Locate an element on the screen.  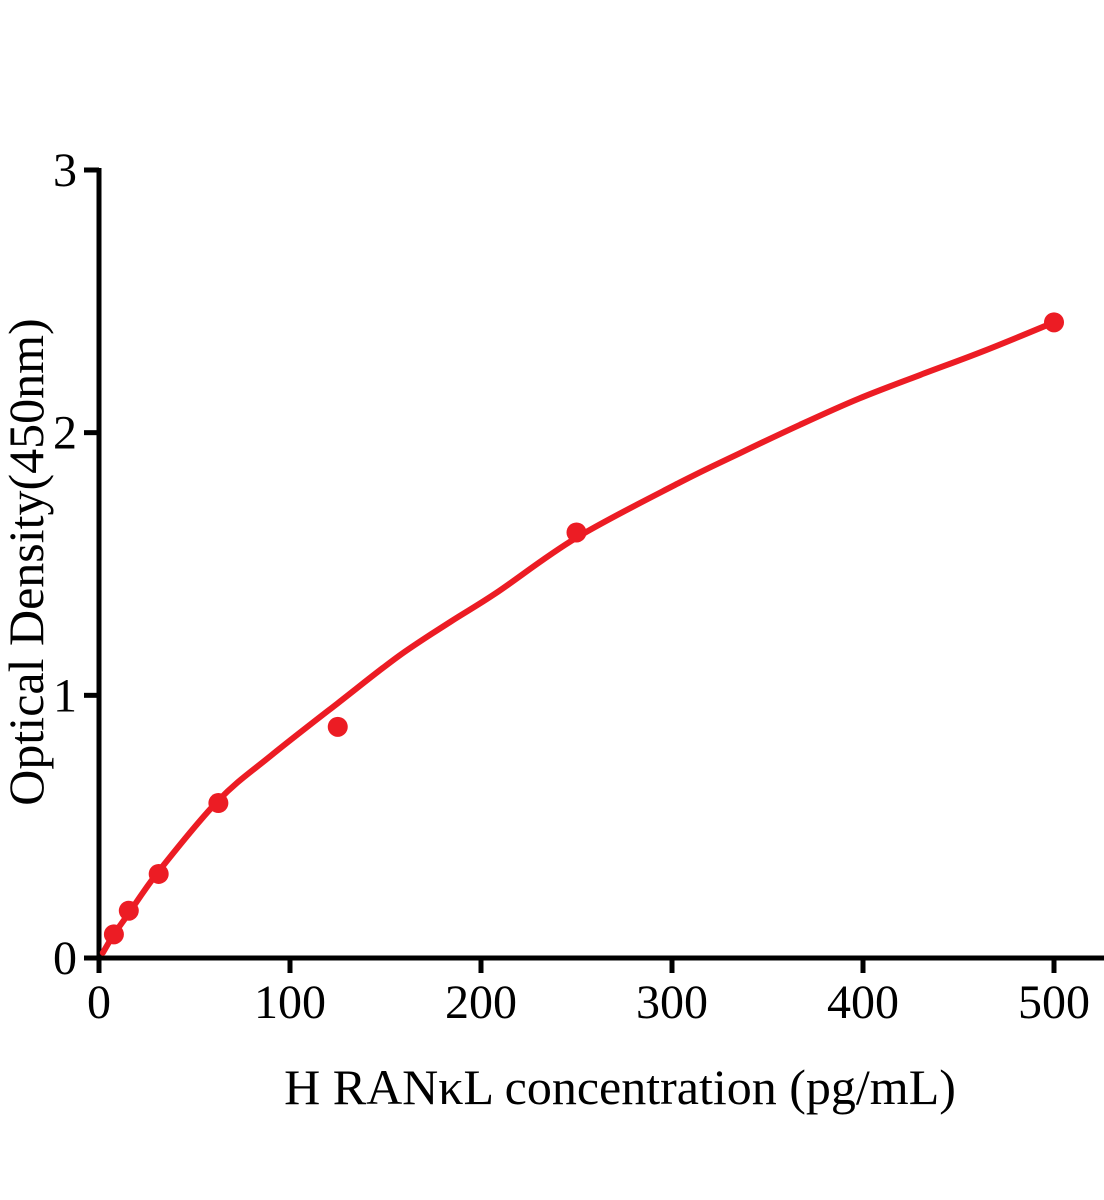
x-axis-title: H RANκL concentration (pg/mL) is located at coordinates (620, 1087).